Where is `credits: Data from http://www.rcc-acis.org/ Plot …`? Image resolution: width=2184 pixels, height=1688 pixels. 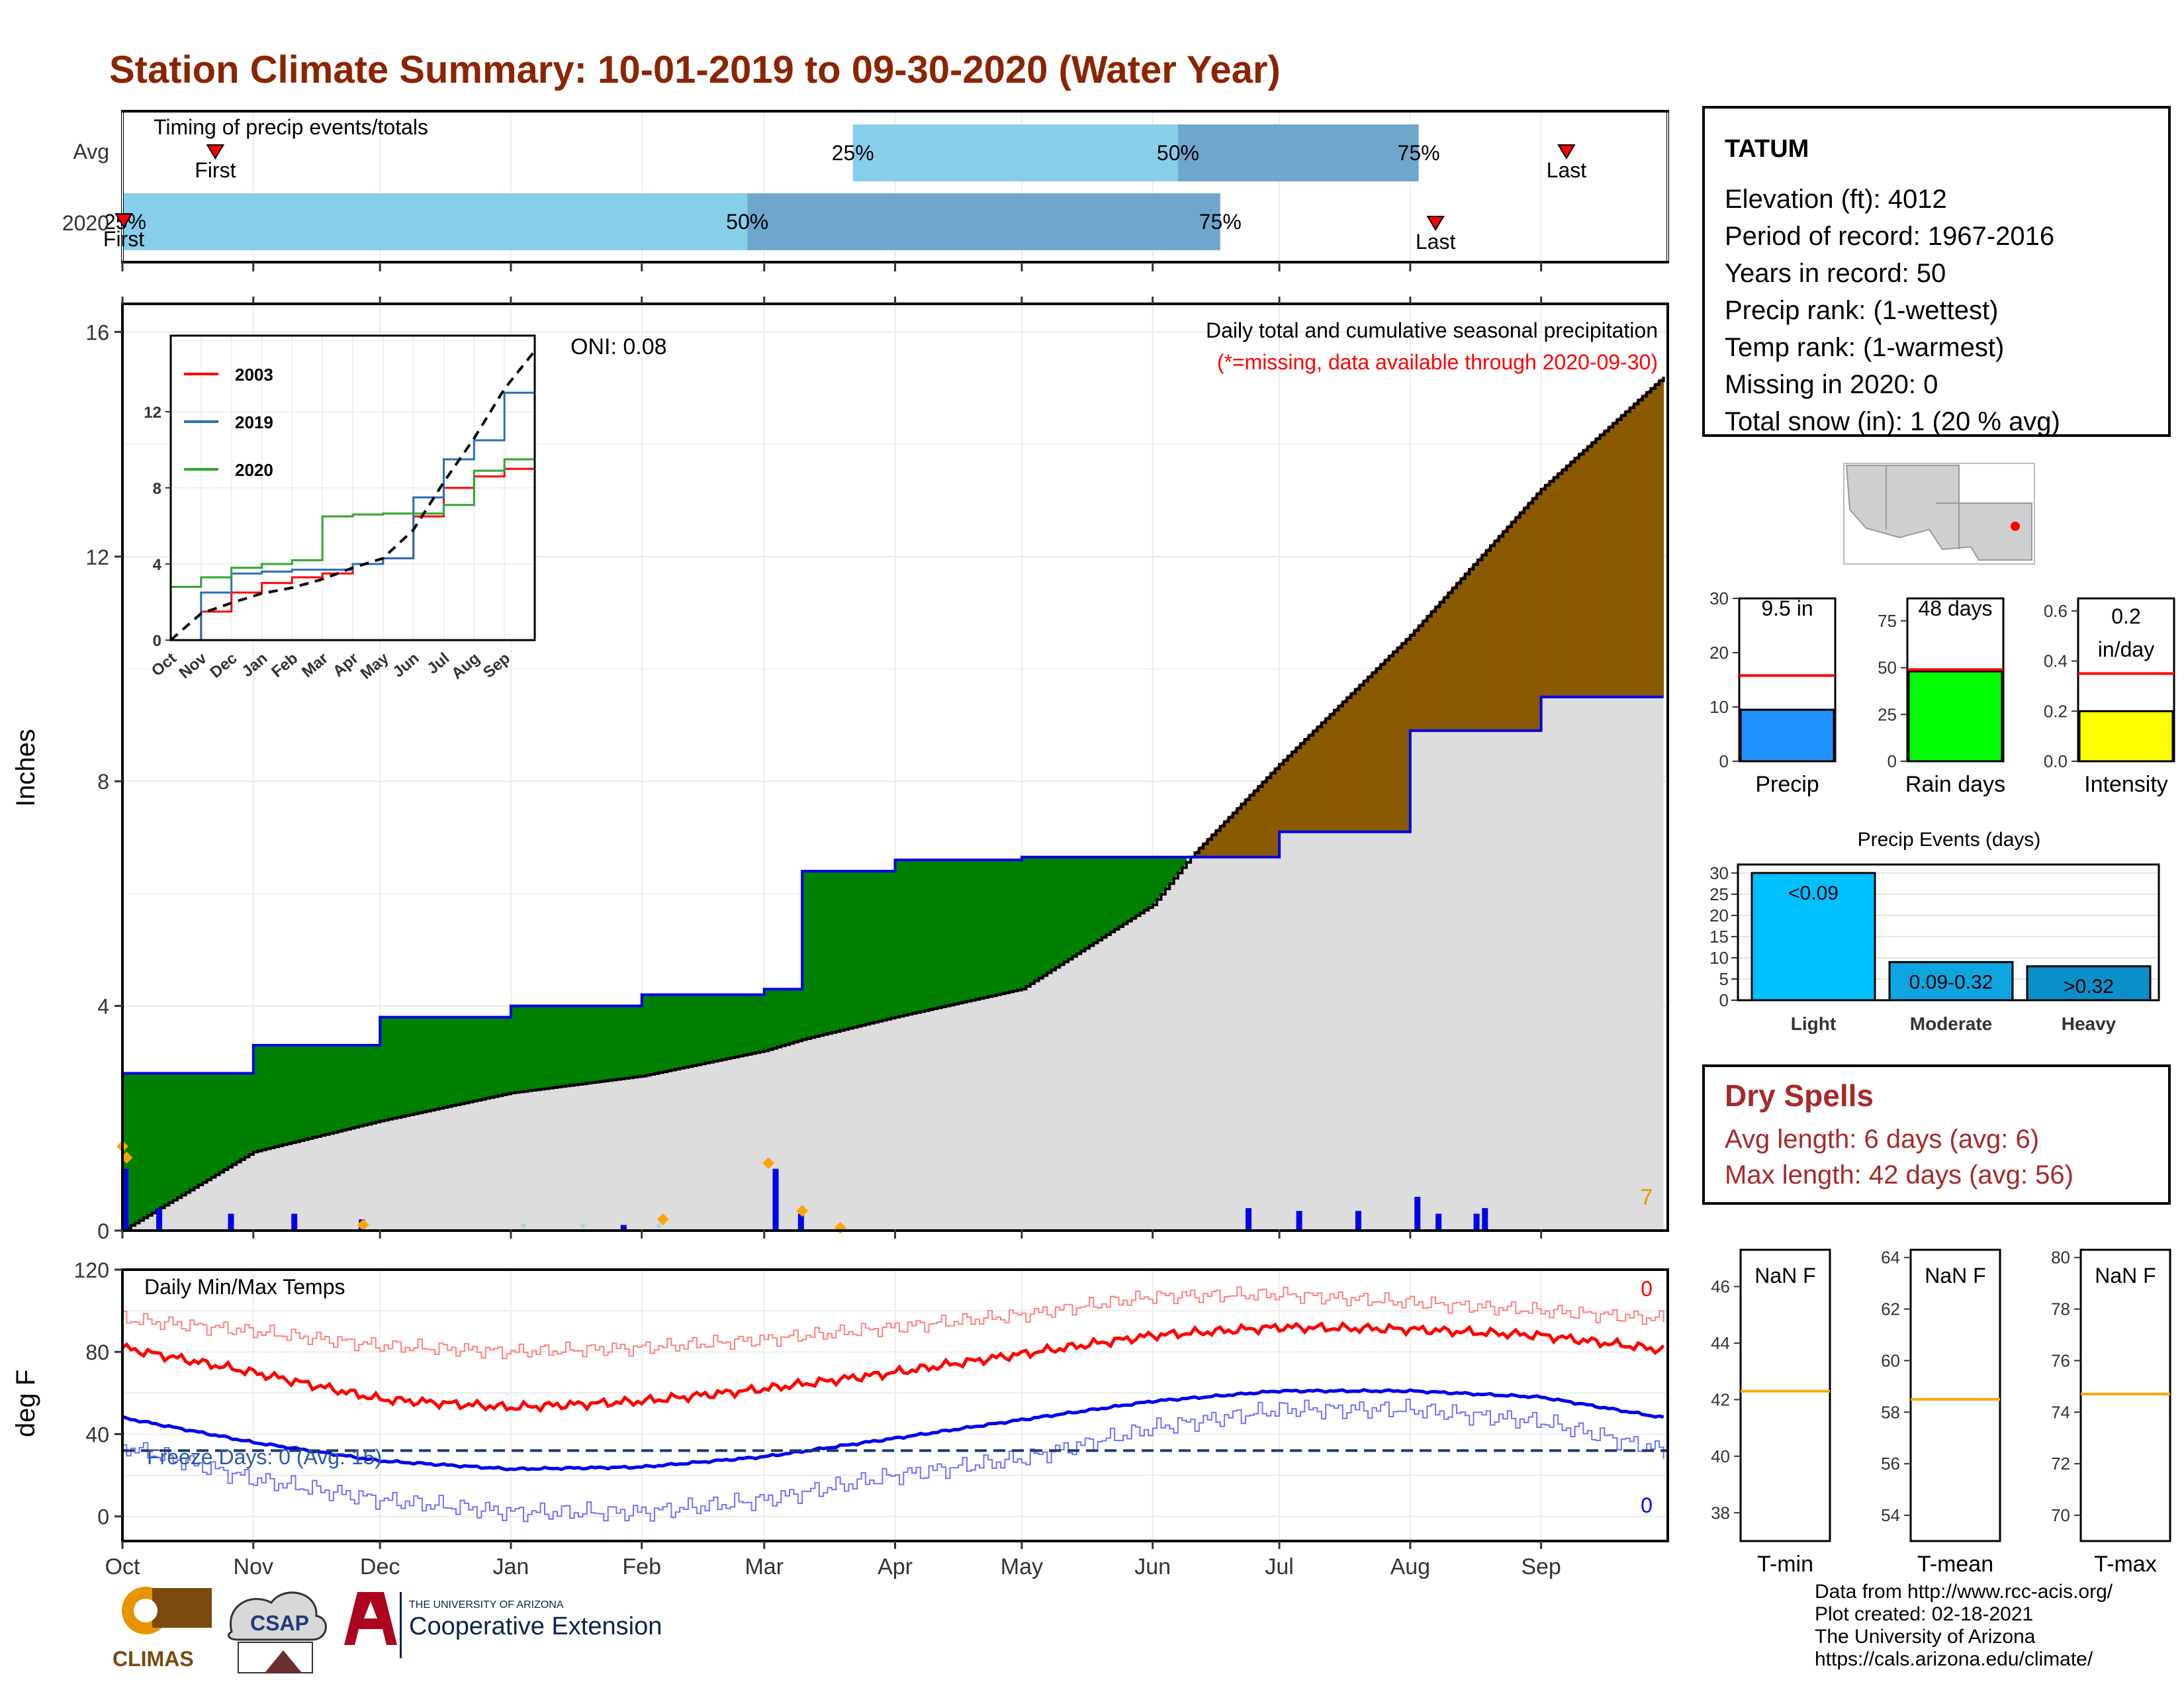
credits: Data from http://www.rcc-acis.org/ Plot … is located at coordinates (1964, 1626).